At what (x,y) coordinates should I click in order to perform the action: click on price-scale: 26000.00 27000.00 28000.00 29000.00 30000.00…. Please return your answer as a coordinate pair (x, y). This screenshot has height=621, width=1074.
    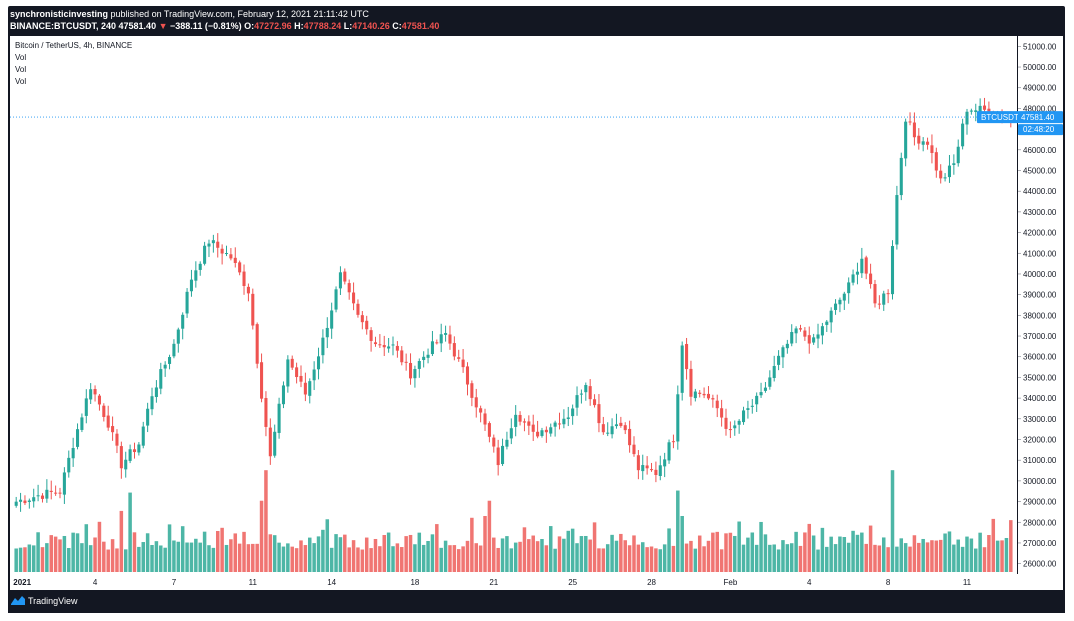
    Looking at the image, I should click on (1040, 305).